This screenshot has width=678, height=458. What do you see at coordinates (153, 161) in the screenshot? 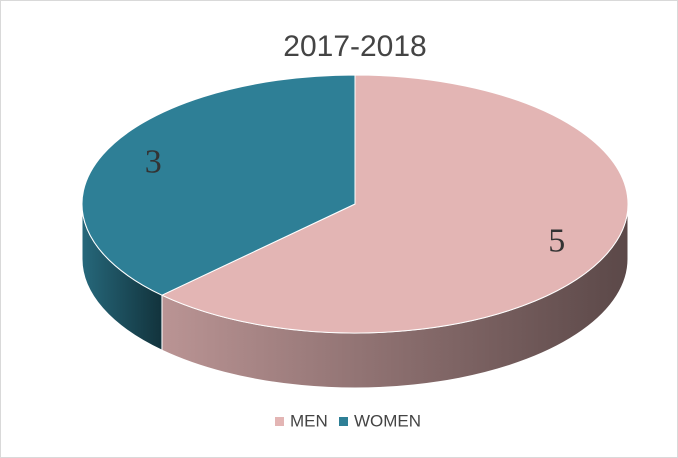
I see `data-label: 3` at bounding box center [153, 161].